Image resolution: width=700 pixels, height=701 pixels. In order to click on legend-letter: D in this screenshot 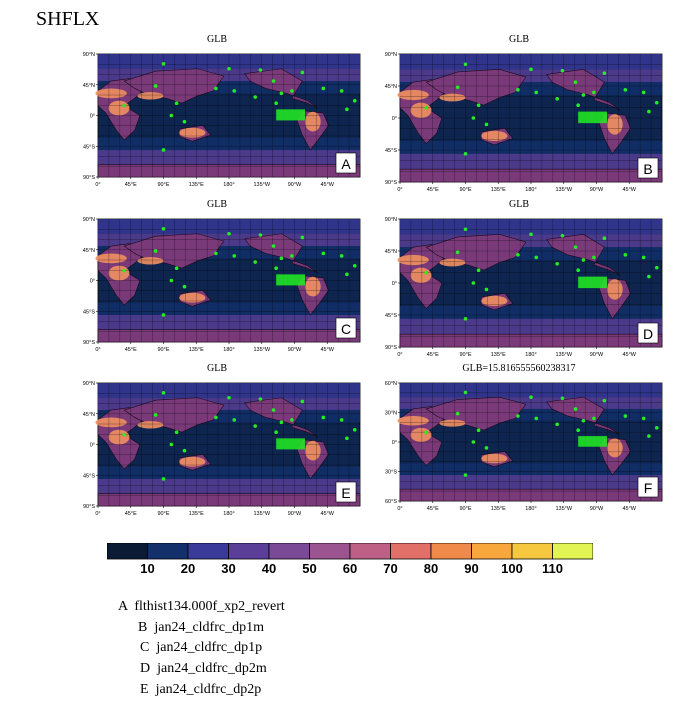, I will do `click(145, 669)`.